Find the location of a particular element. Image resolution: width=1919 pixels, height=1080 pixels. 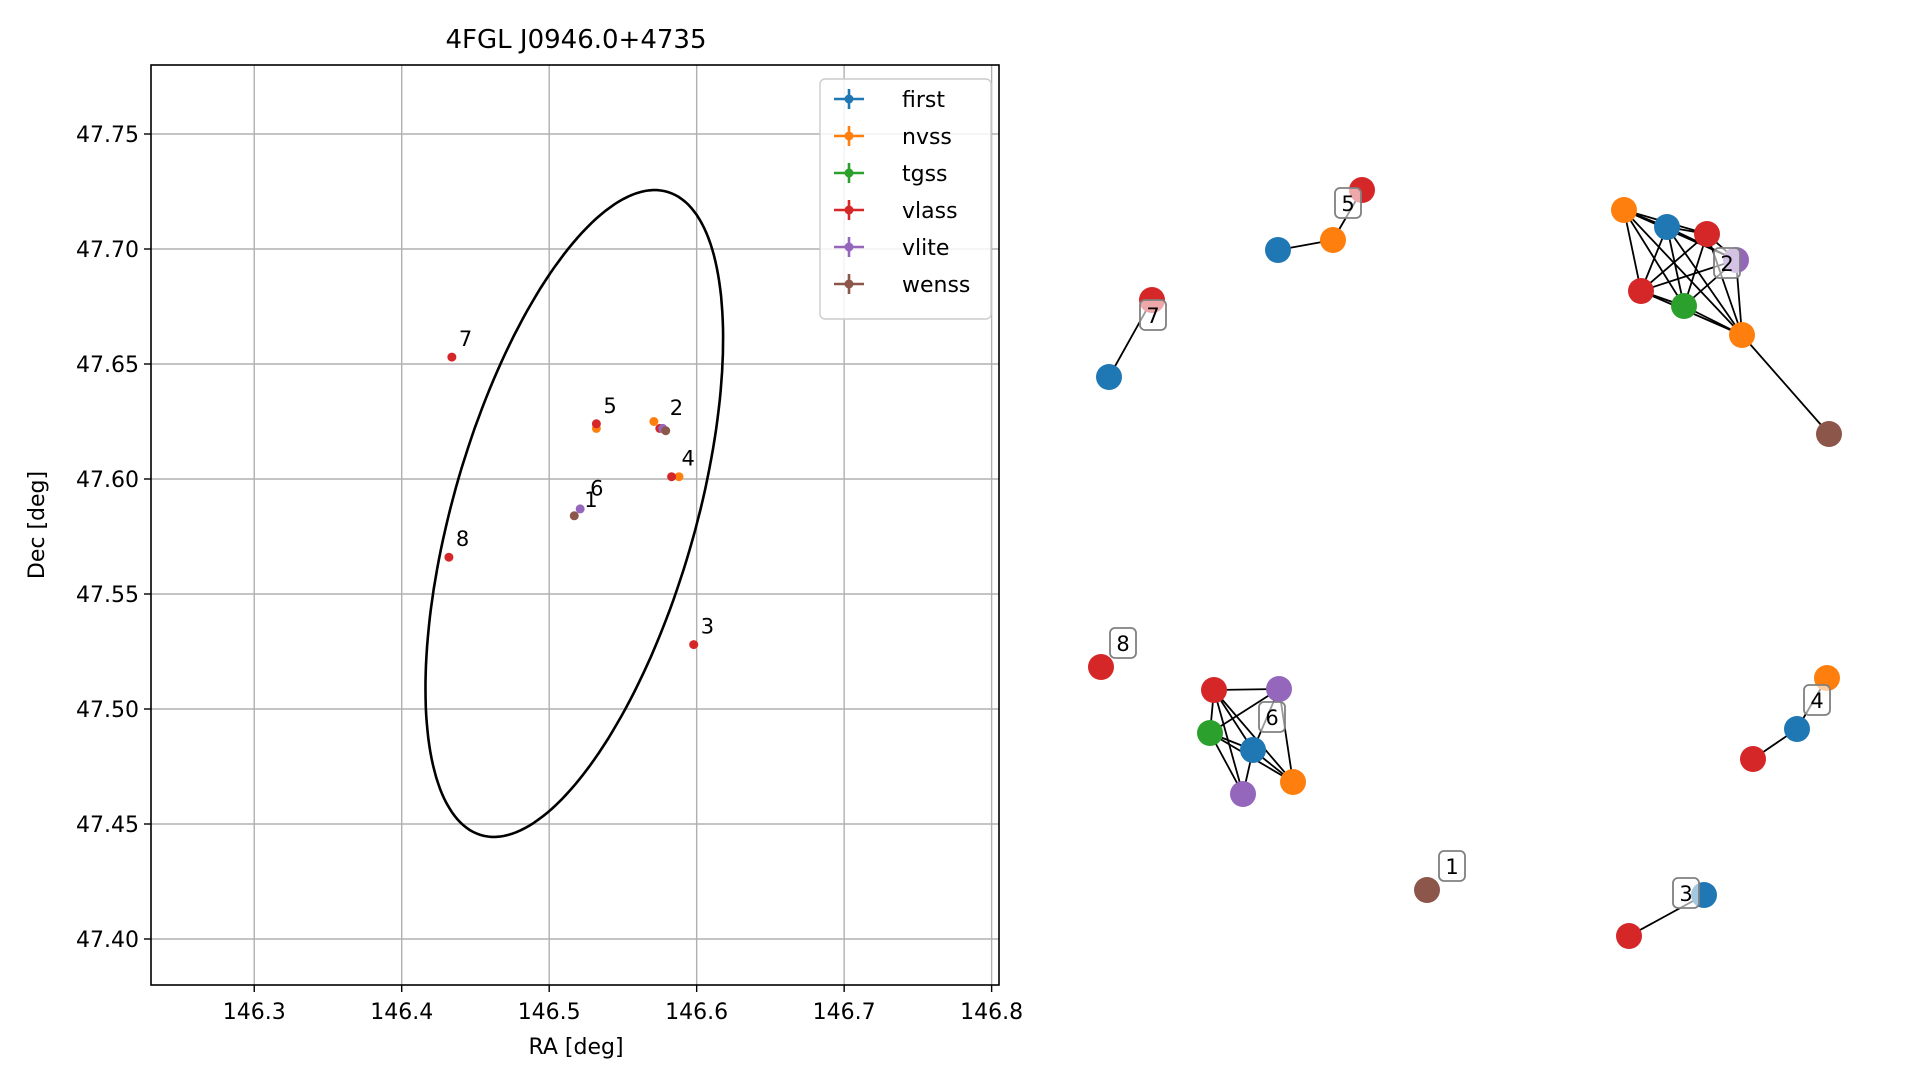

point-label: 4 is located at coordinates (688, 459).